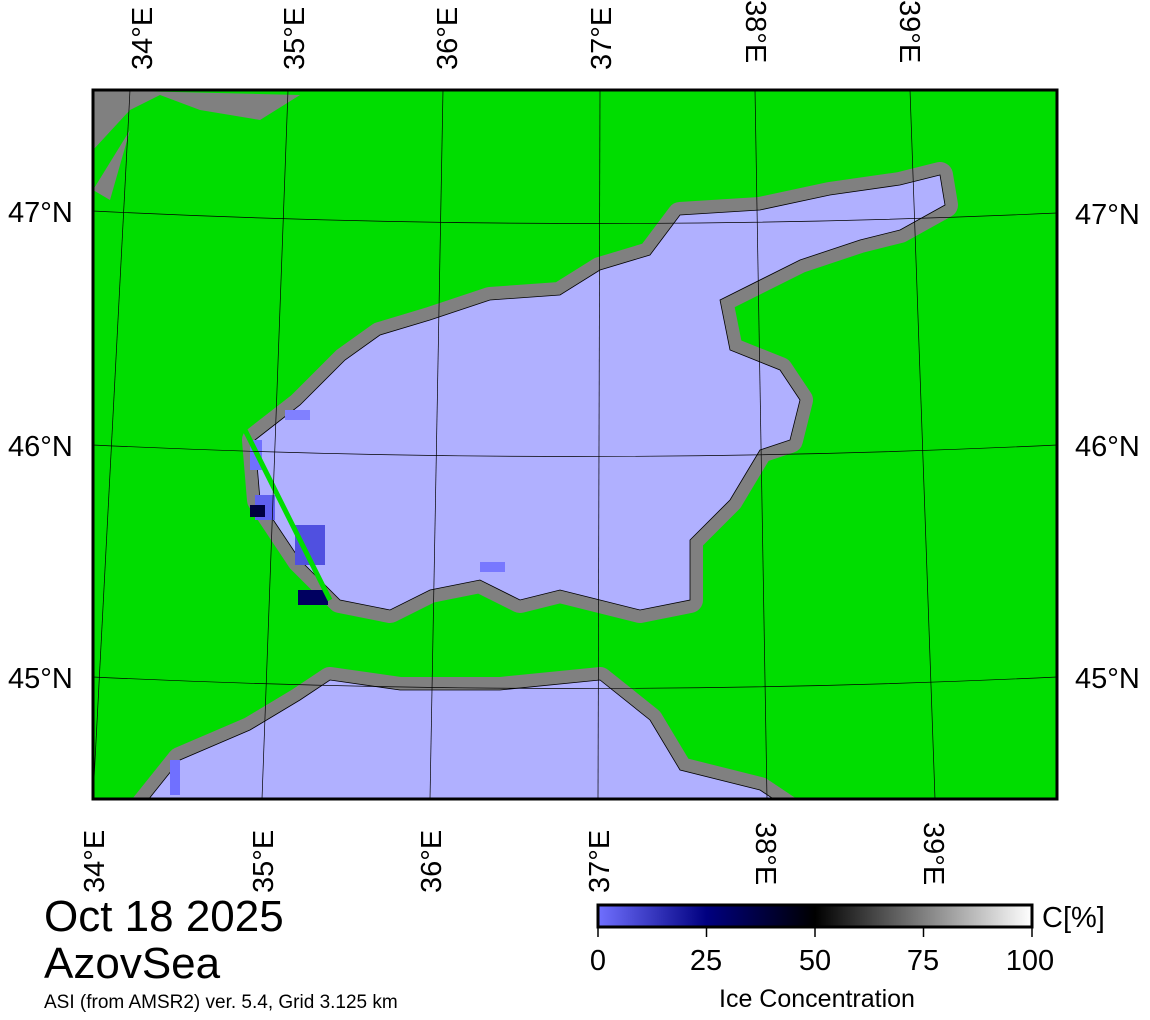 The image size is (1150, 1020). I want to click on lon-labels-bottom: 34°E 35°E 36°E 37°E 38°E 39°E, so click(514, 857).